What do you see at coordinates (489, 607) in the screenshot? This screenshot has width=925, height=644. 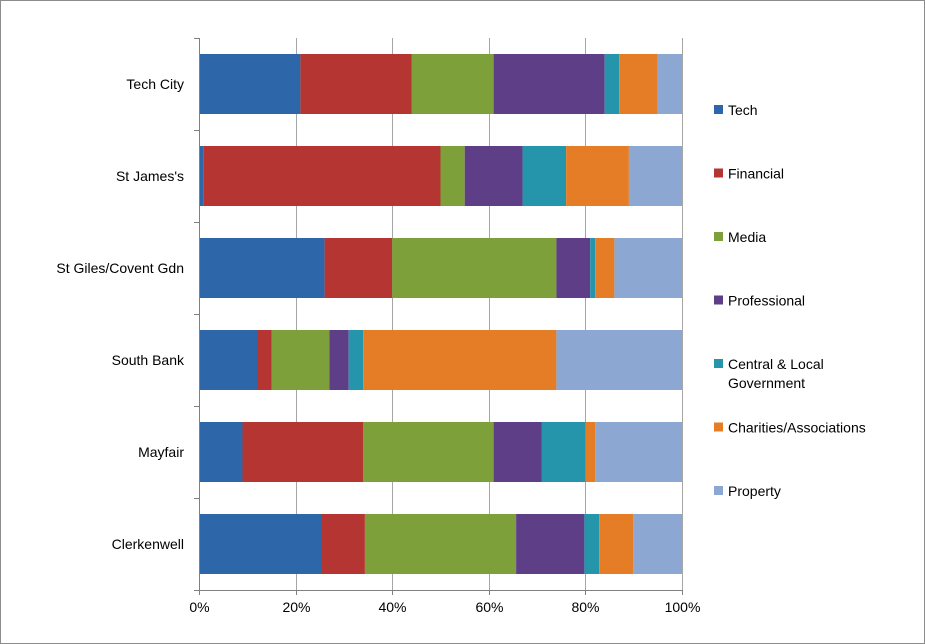 I see `x-tick-label: 60%` at bounding box center [489, 607].